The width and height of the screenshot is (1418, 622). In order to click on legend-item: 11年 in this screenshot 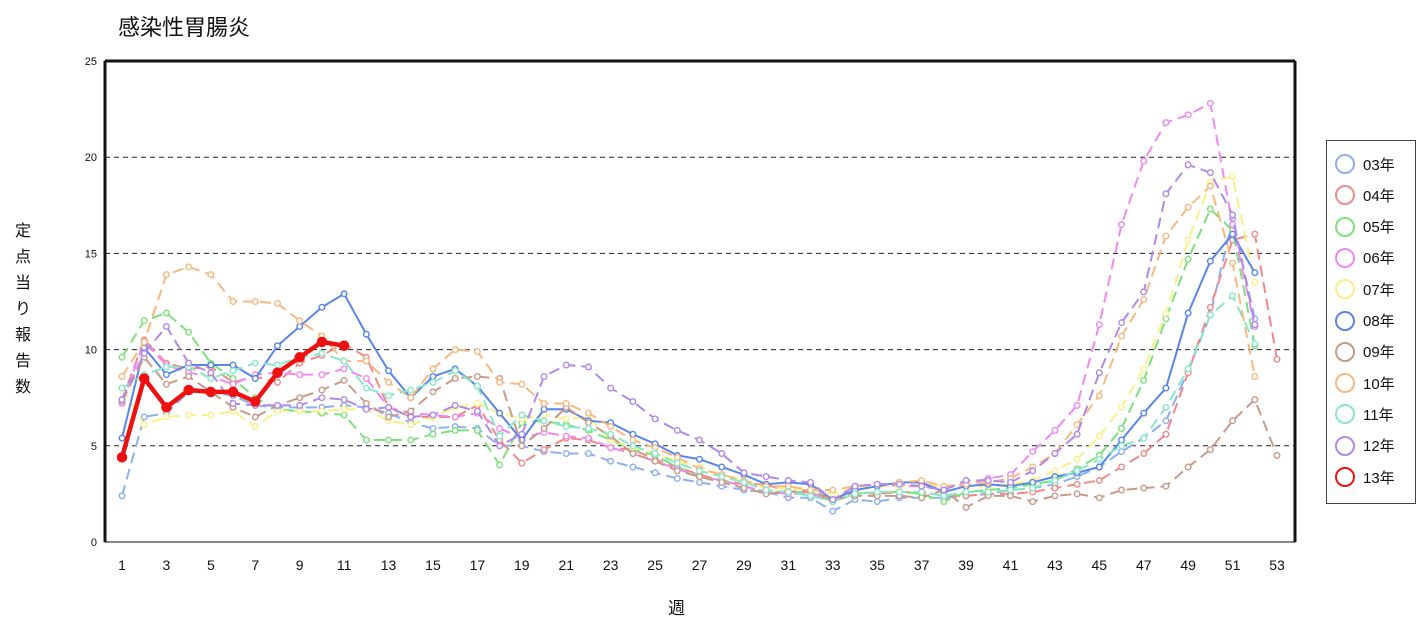, I will do `click(1364, 414)`.